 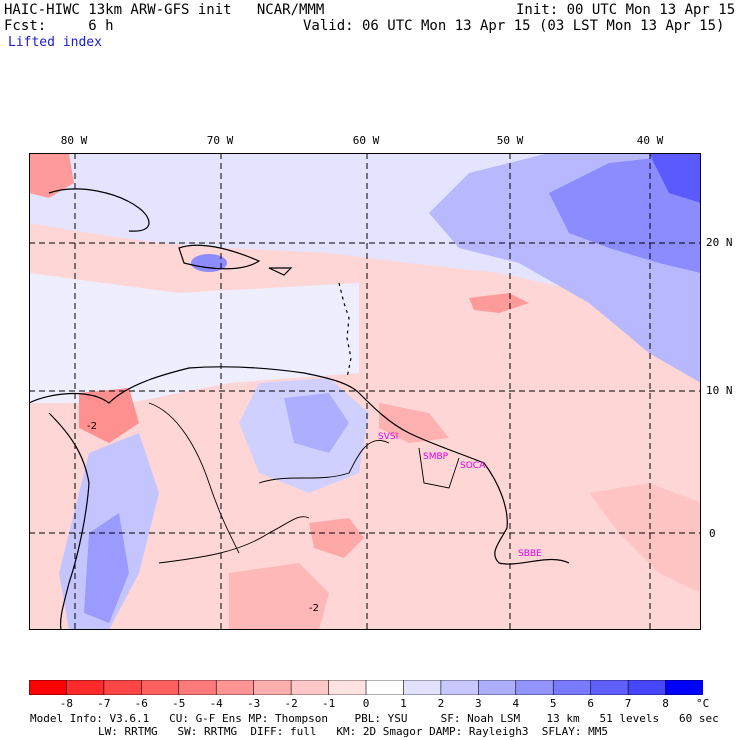 I want to click on colorbar-tick-label: 4, so click(x=516, y=703).